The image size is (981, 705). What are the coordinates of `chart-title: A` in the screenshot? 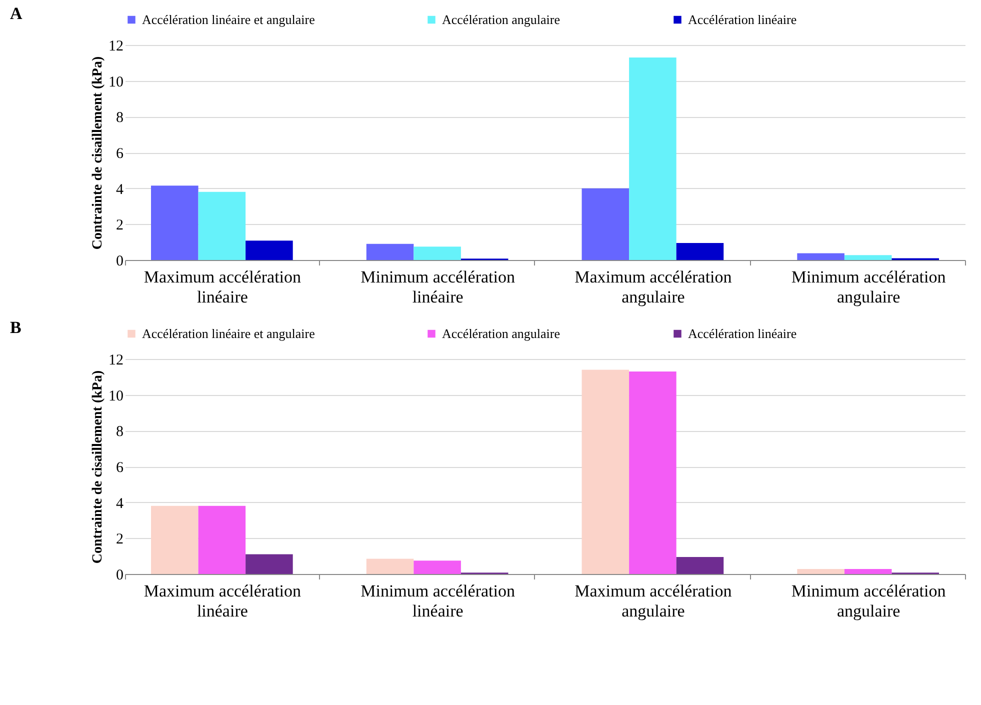 It's located at (16, 13).